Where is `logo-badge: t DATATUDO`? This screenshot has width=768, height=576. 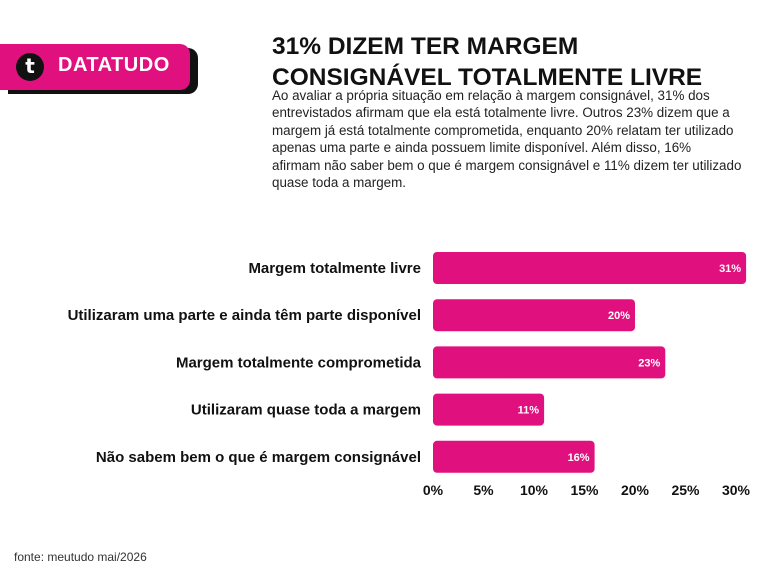
logo-badge: t DATATUDO is located at coordinates (95, 67).